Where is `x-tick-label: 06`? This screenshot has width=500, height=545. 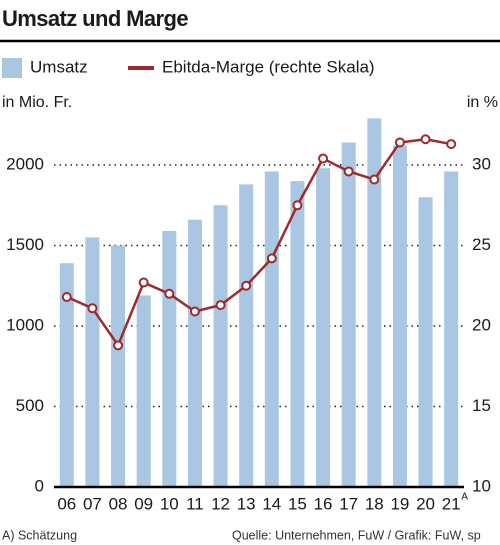
x-tick-label: 06 is located at coordinates (66, 503).